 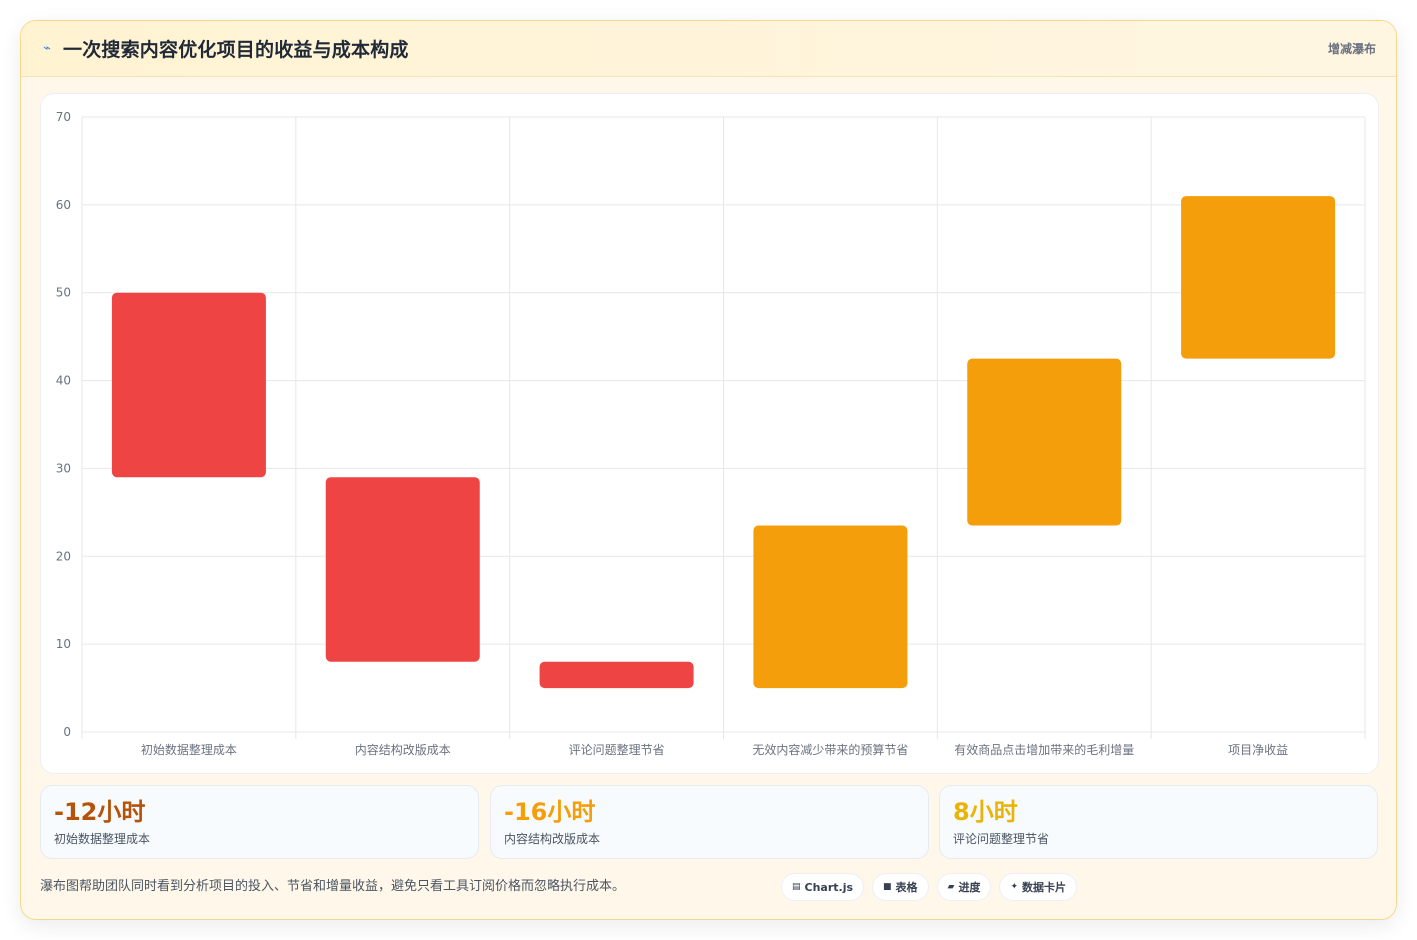 I want to click on chart-icon: ▤, so click(x=796, y=887).